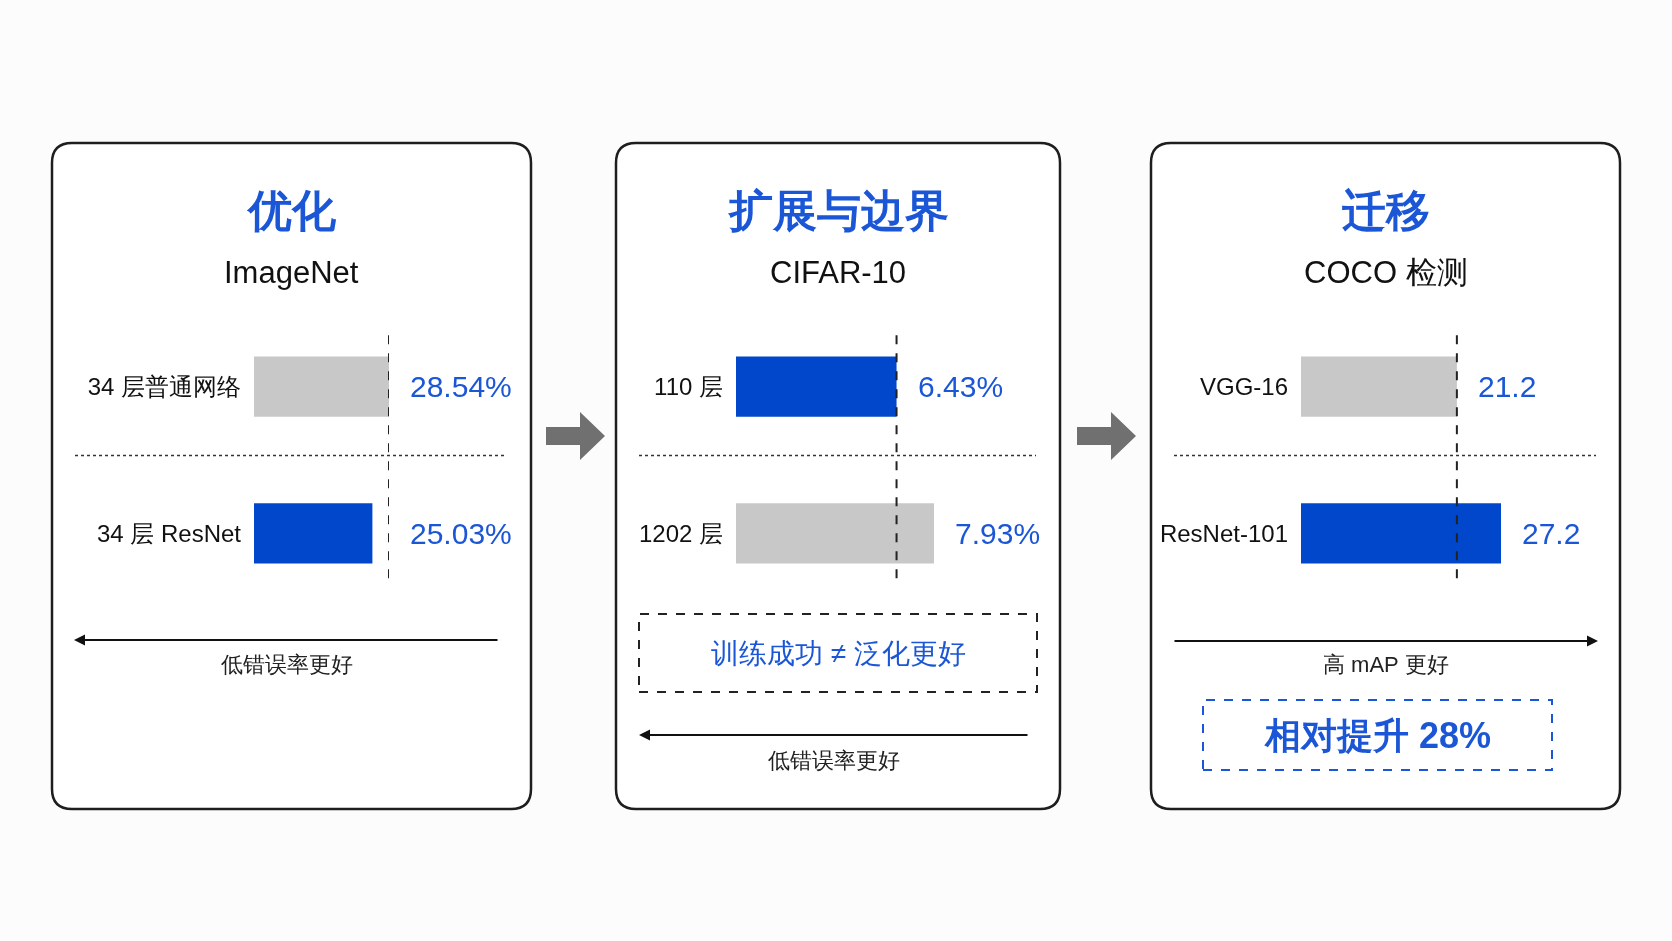 This screenshot has width=1672, height=941. What do you see at coordinates (1551, 533) in the screenshot?
I see `data-label: 27.2` at bounding box center [1551, 533].